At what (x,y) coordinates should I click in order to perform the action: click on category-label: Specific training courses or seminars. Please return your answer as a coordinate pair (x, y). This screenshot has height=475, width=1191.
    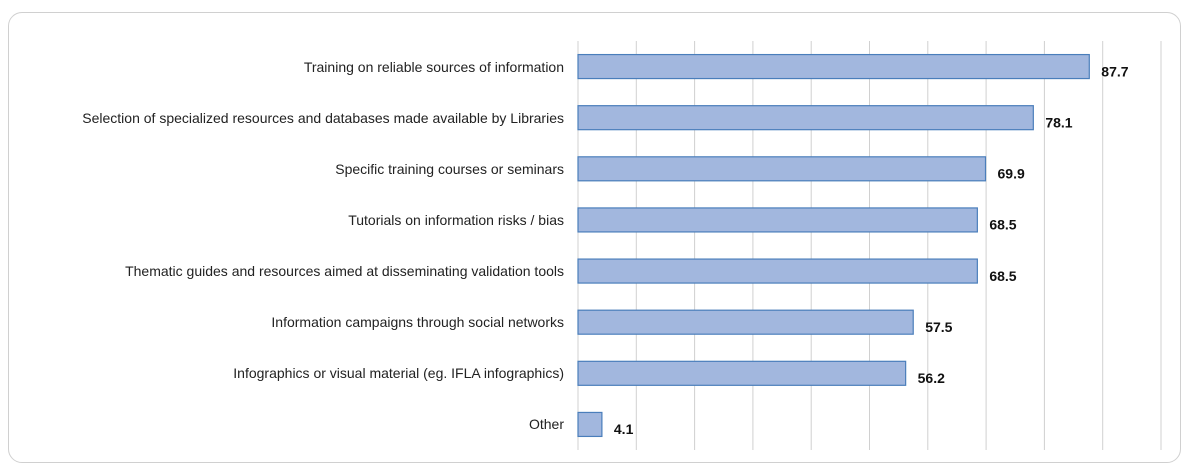
    Looking at the image, I should click on (449, 168).